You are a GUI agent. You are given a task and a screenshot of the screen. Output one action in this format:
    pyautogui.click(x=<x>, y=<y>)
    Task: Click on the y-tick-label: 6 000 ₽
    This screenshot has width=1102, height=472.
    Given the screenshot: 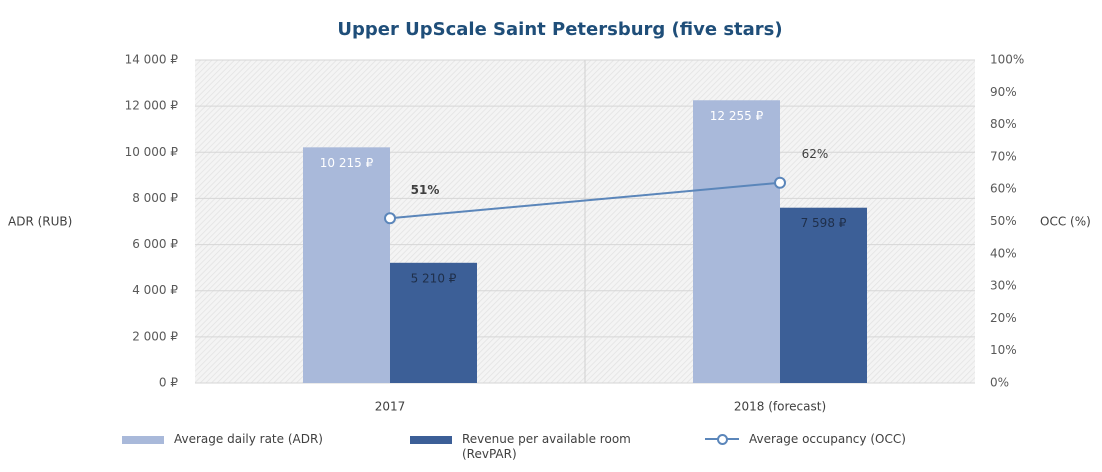 What is the action you would take?
    pyautogui.click(x=155, y=244)
    